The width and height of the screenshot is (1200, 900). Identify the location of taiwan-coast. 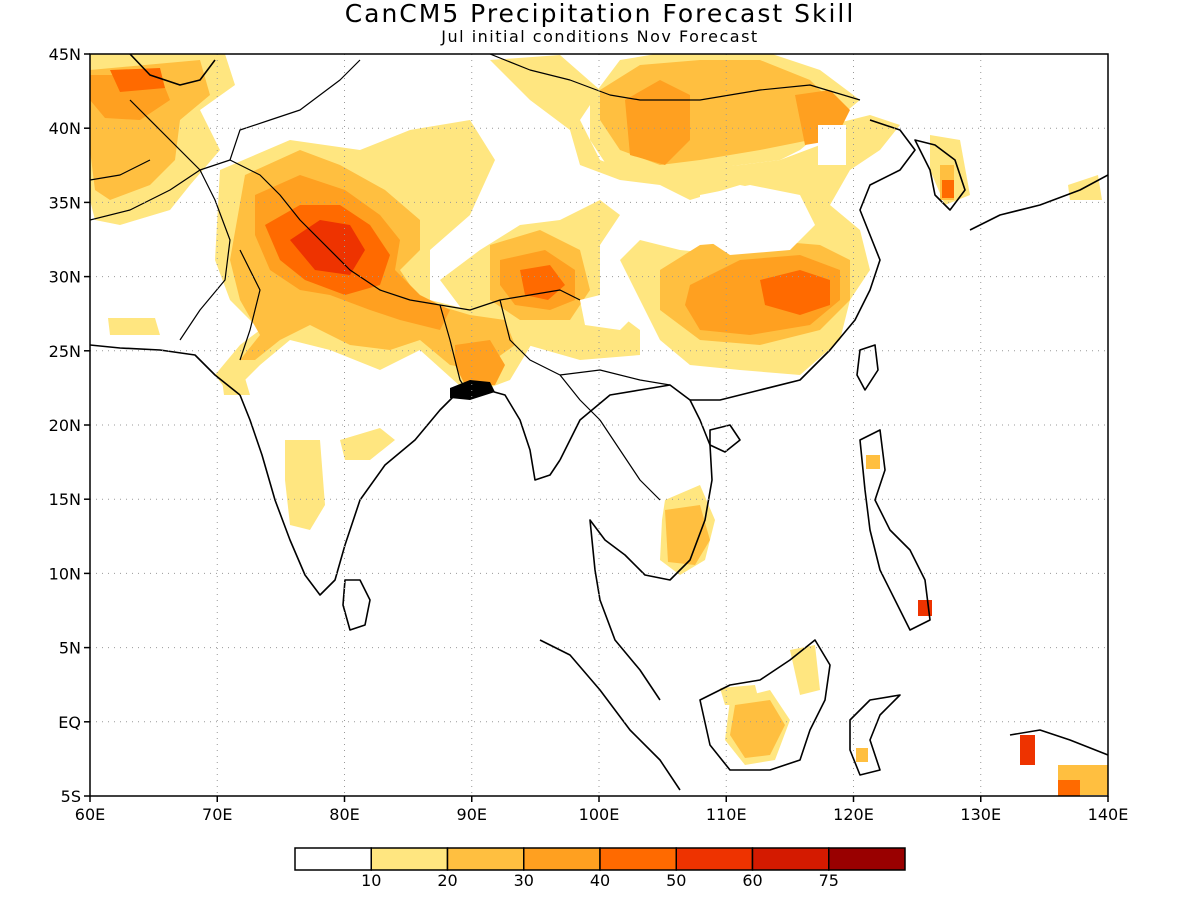
(867, 367).